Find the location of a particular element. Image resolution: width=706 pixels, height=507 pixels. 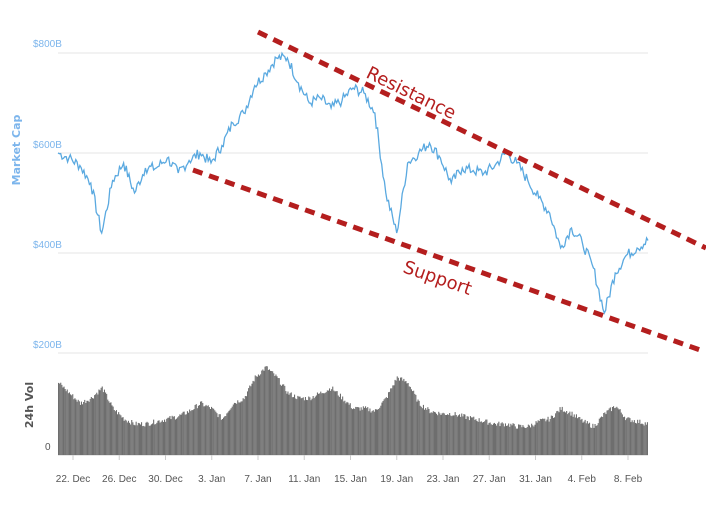

ytick-label: $800B is located at coordinates (47, 44).